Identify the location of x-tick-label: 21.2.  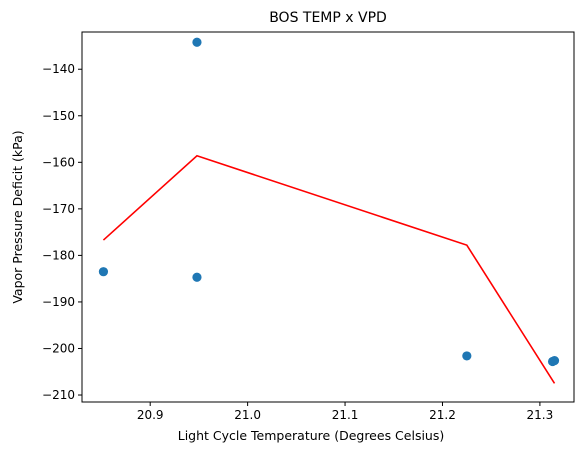
(442, 415).